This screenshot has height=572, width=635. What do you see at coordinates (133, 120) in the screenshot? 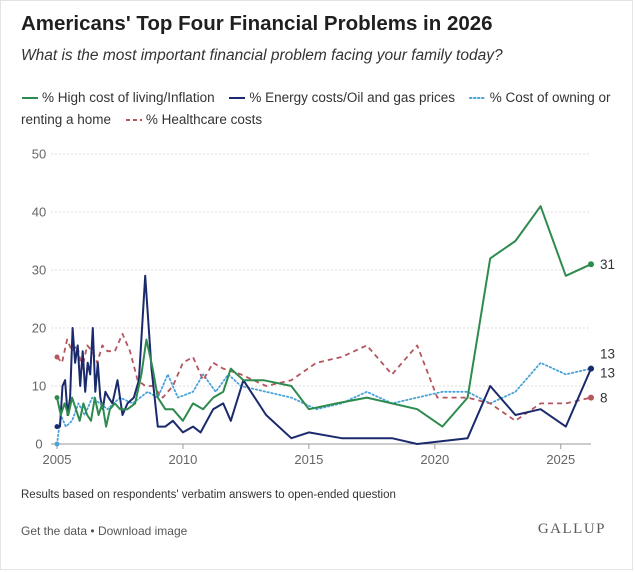
I see `legend-swatch-healthcare` at bounding box center [133, 120].